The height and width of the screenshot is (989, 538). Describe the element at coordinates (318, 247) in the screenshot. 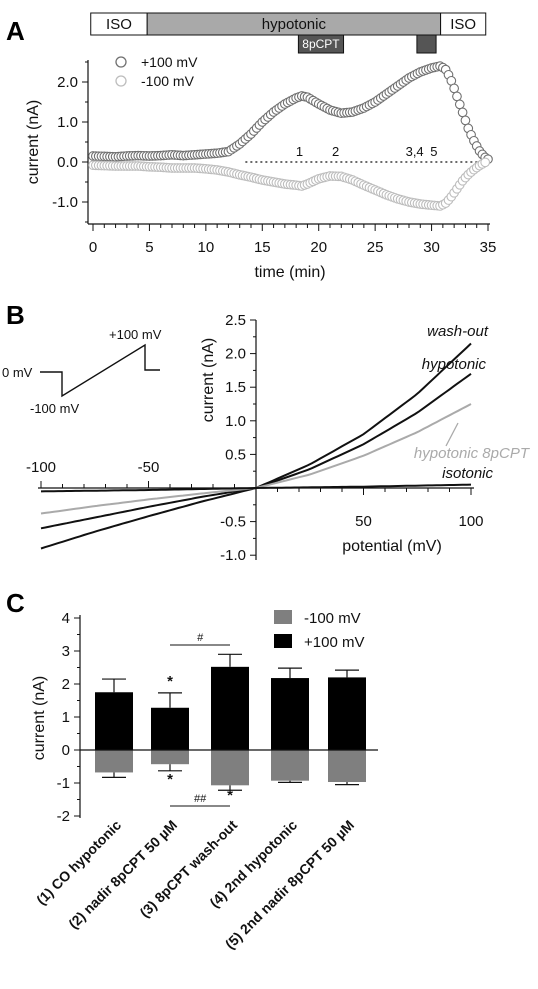

I see `x-tick-label: 20` at that location.